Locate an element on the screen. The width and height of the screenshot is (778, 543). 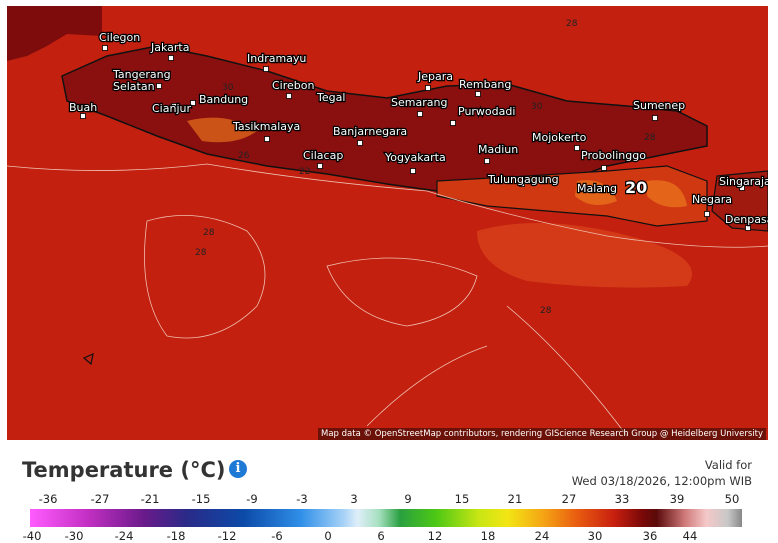
city-label: Cirebon is located at coordinates (293, 85).